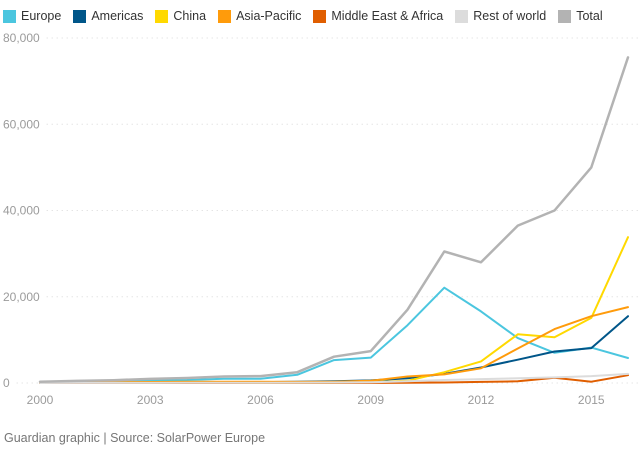  I want to click on legend-label: Middle East & Africa, so click(387, 16).